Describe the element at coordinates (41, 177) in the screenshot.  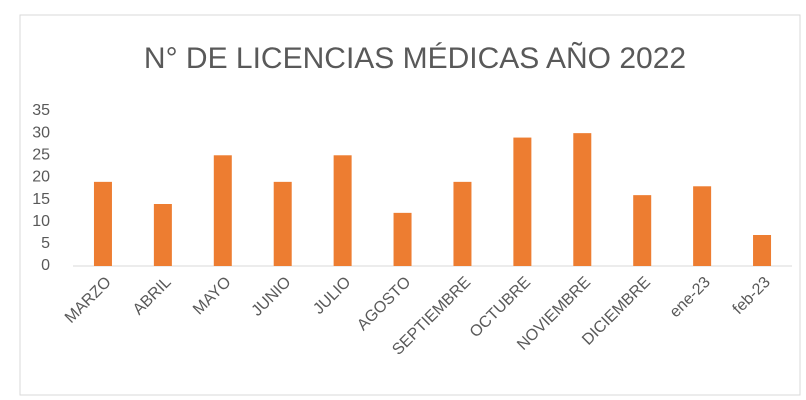
I see `y-tick-label: 20` at that location.